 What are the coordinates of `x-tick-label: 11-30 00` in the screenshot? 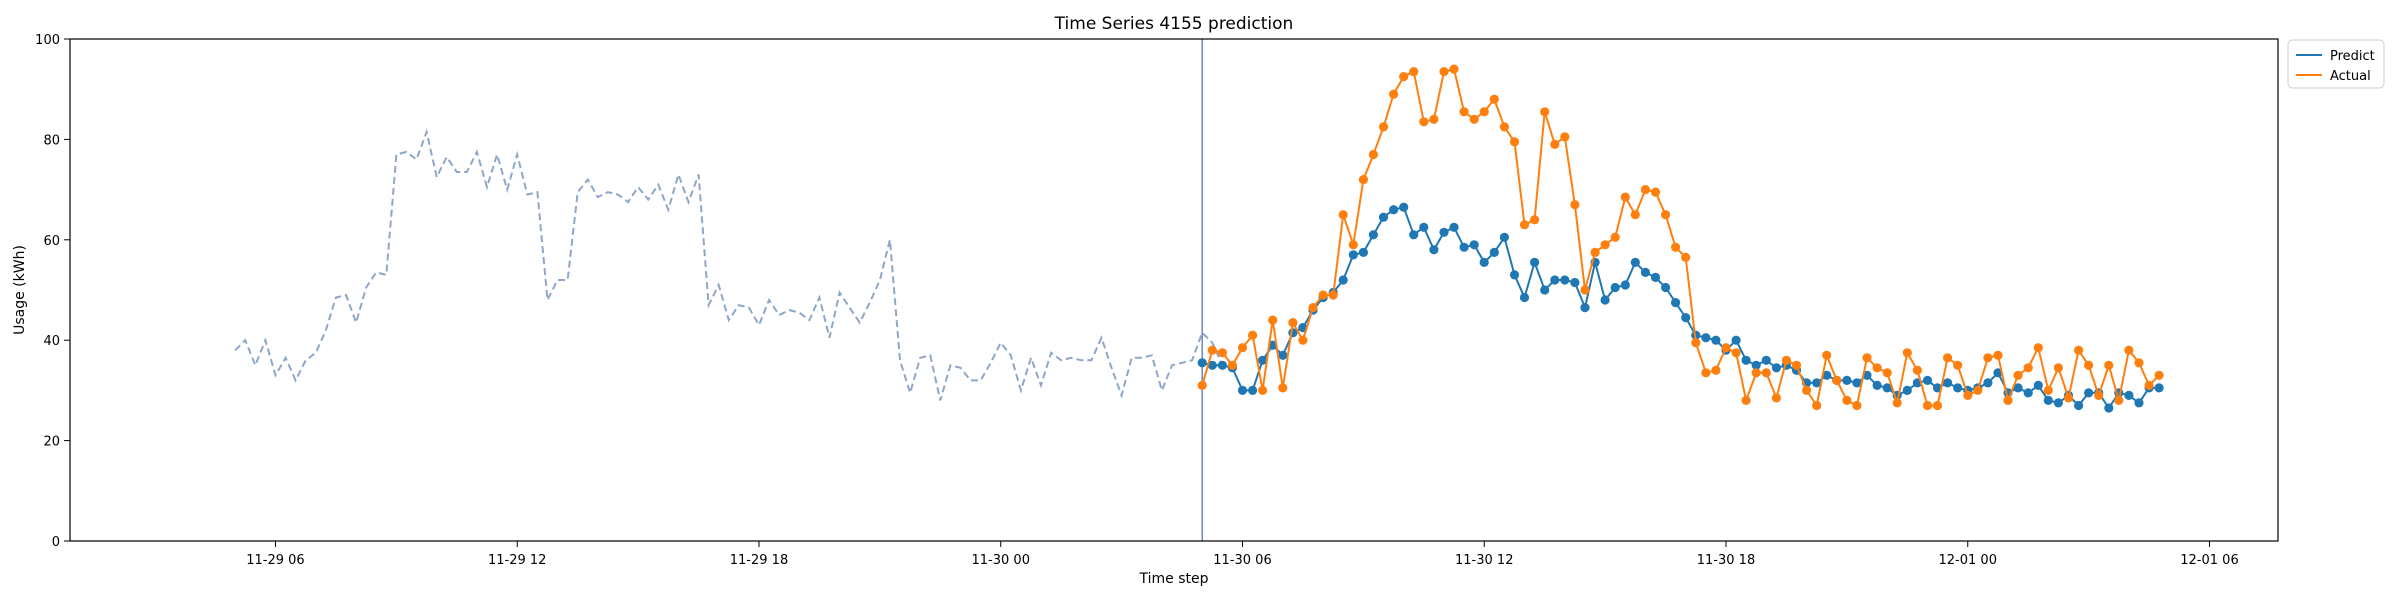 It's located at (1001, 560).